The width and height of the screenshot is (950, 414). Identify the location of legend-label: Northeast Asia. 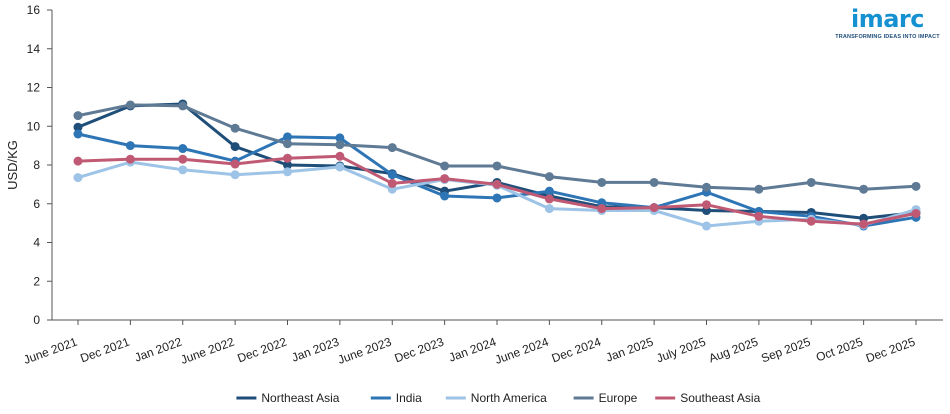
(300, 398).